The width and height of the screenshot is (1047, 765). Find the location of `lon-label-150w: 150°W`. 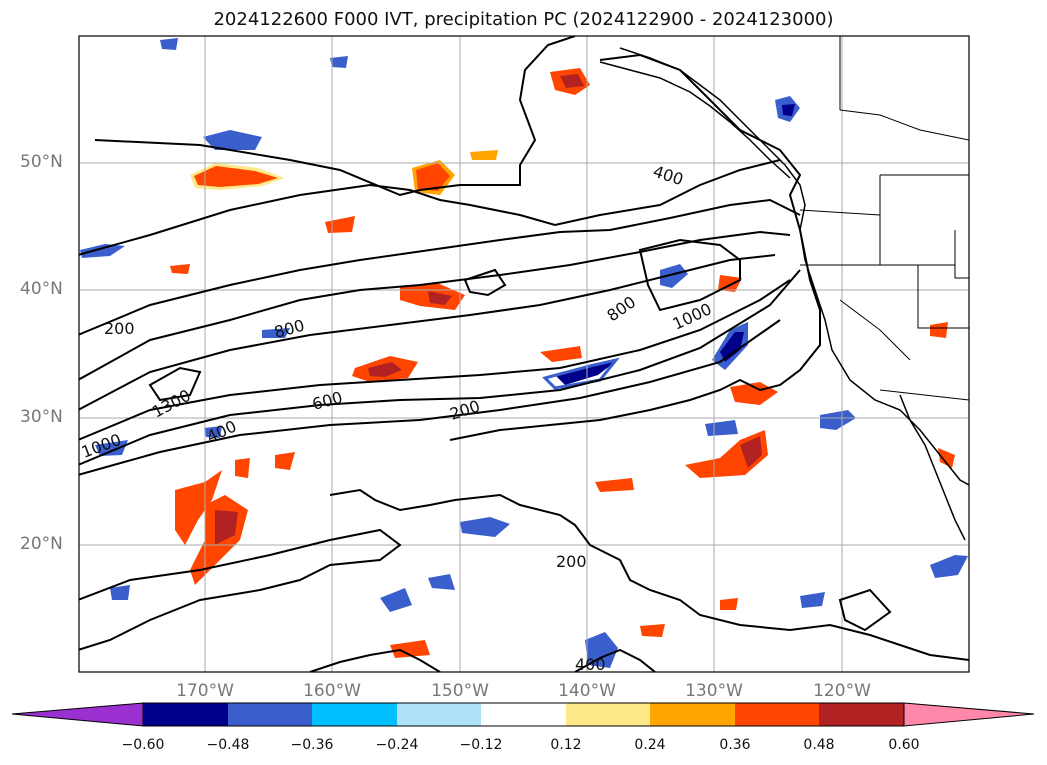

lon-label-150w: 150°W is located at coordinates (460, 691).